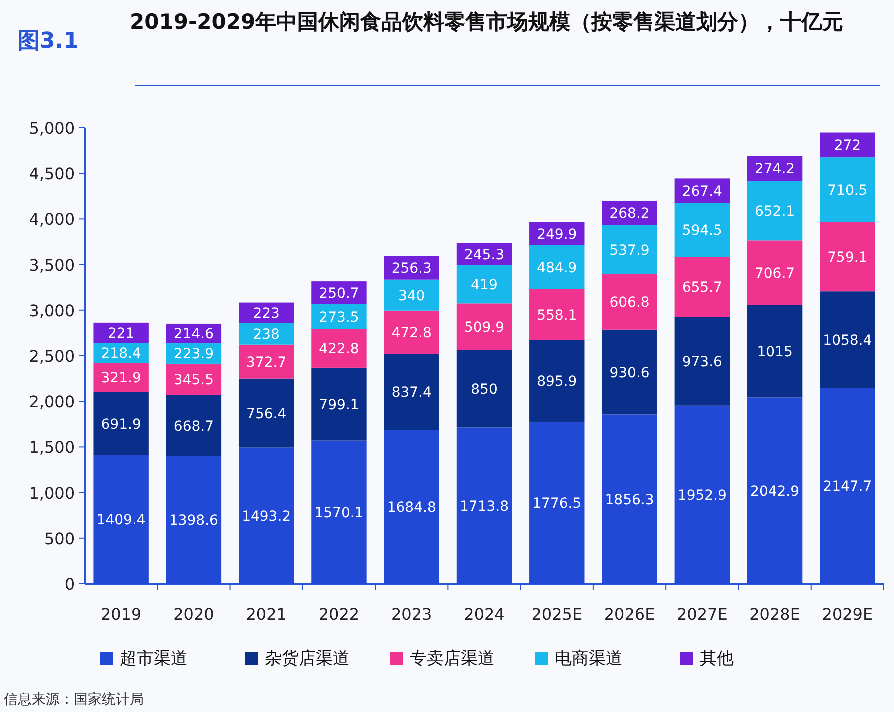 The image size is (894, 712). What do you see at coordinates (52, 356) in the screenshot?
I see `y-tick-label: 2,500` at bounding box center [52, 356].